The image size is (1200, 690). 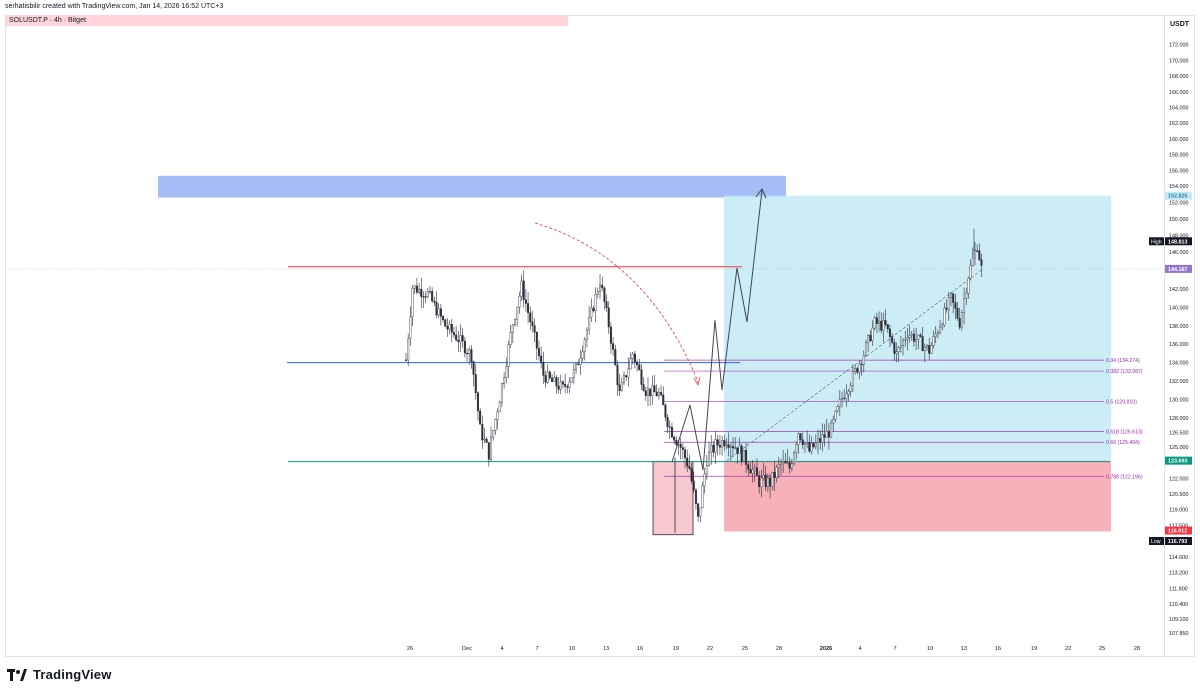 I want to click on price-tick-label: 136.000, so click(x=1179, y=345).